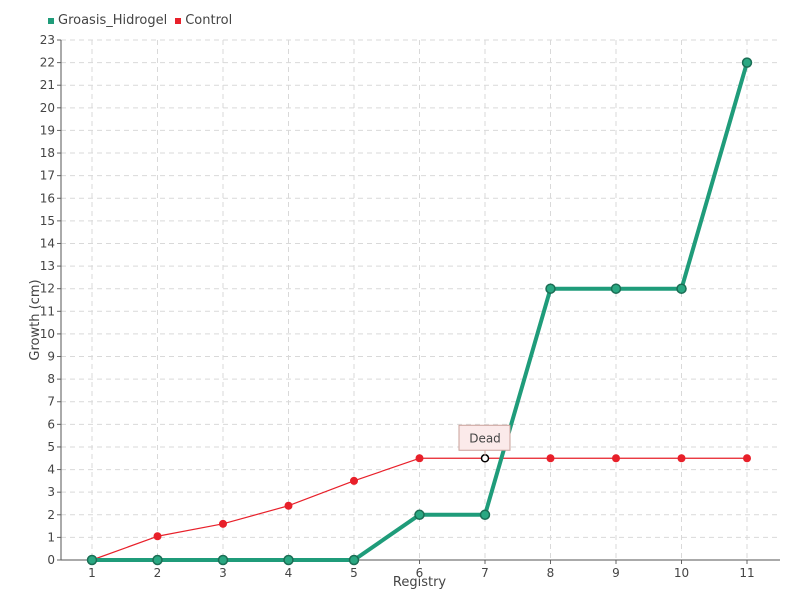  What do you see at coordinates (35, 319) in the screenshot?
I see `y-axis-title: Growth (cm)` at bounding box center [35, 319].